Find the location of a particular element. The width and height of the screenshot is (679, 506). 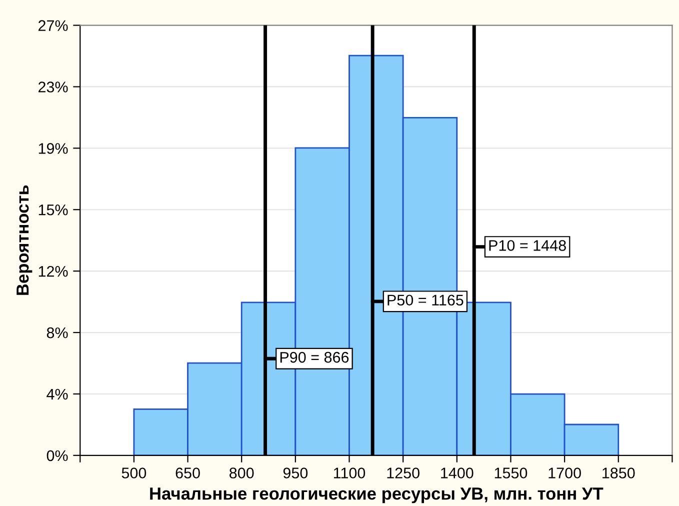

x-tick-label: 800 is located at coordinates (242, 473).